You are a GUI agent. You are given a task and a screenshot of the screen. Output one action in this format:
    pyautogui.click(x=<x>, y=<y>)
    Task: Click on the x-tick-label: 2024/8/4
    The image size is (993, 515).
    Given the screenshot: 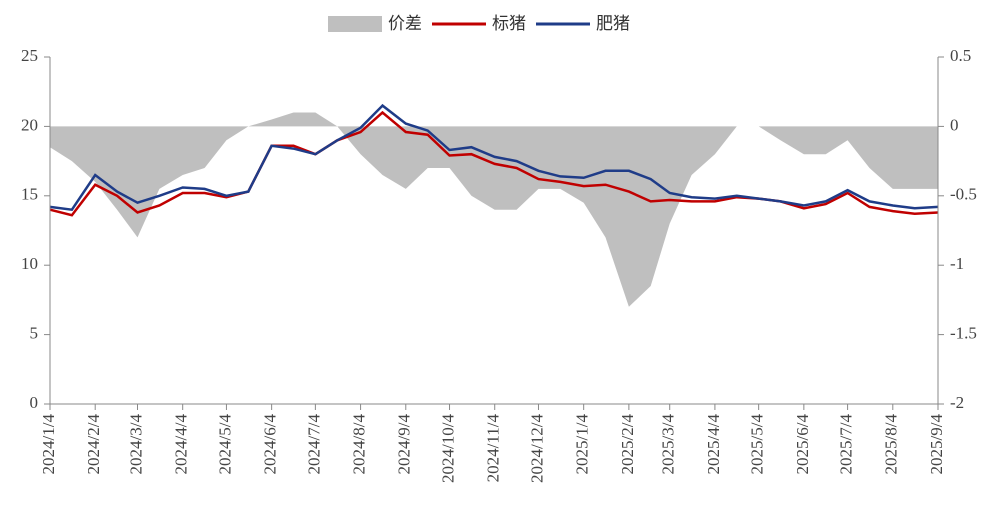 What is the action you would take?
    pyautogui.click(x=358, y=444)
    